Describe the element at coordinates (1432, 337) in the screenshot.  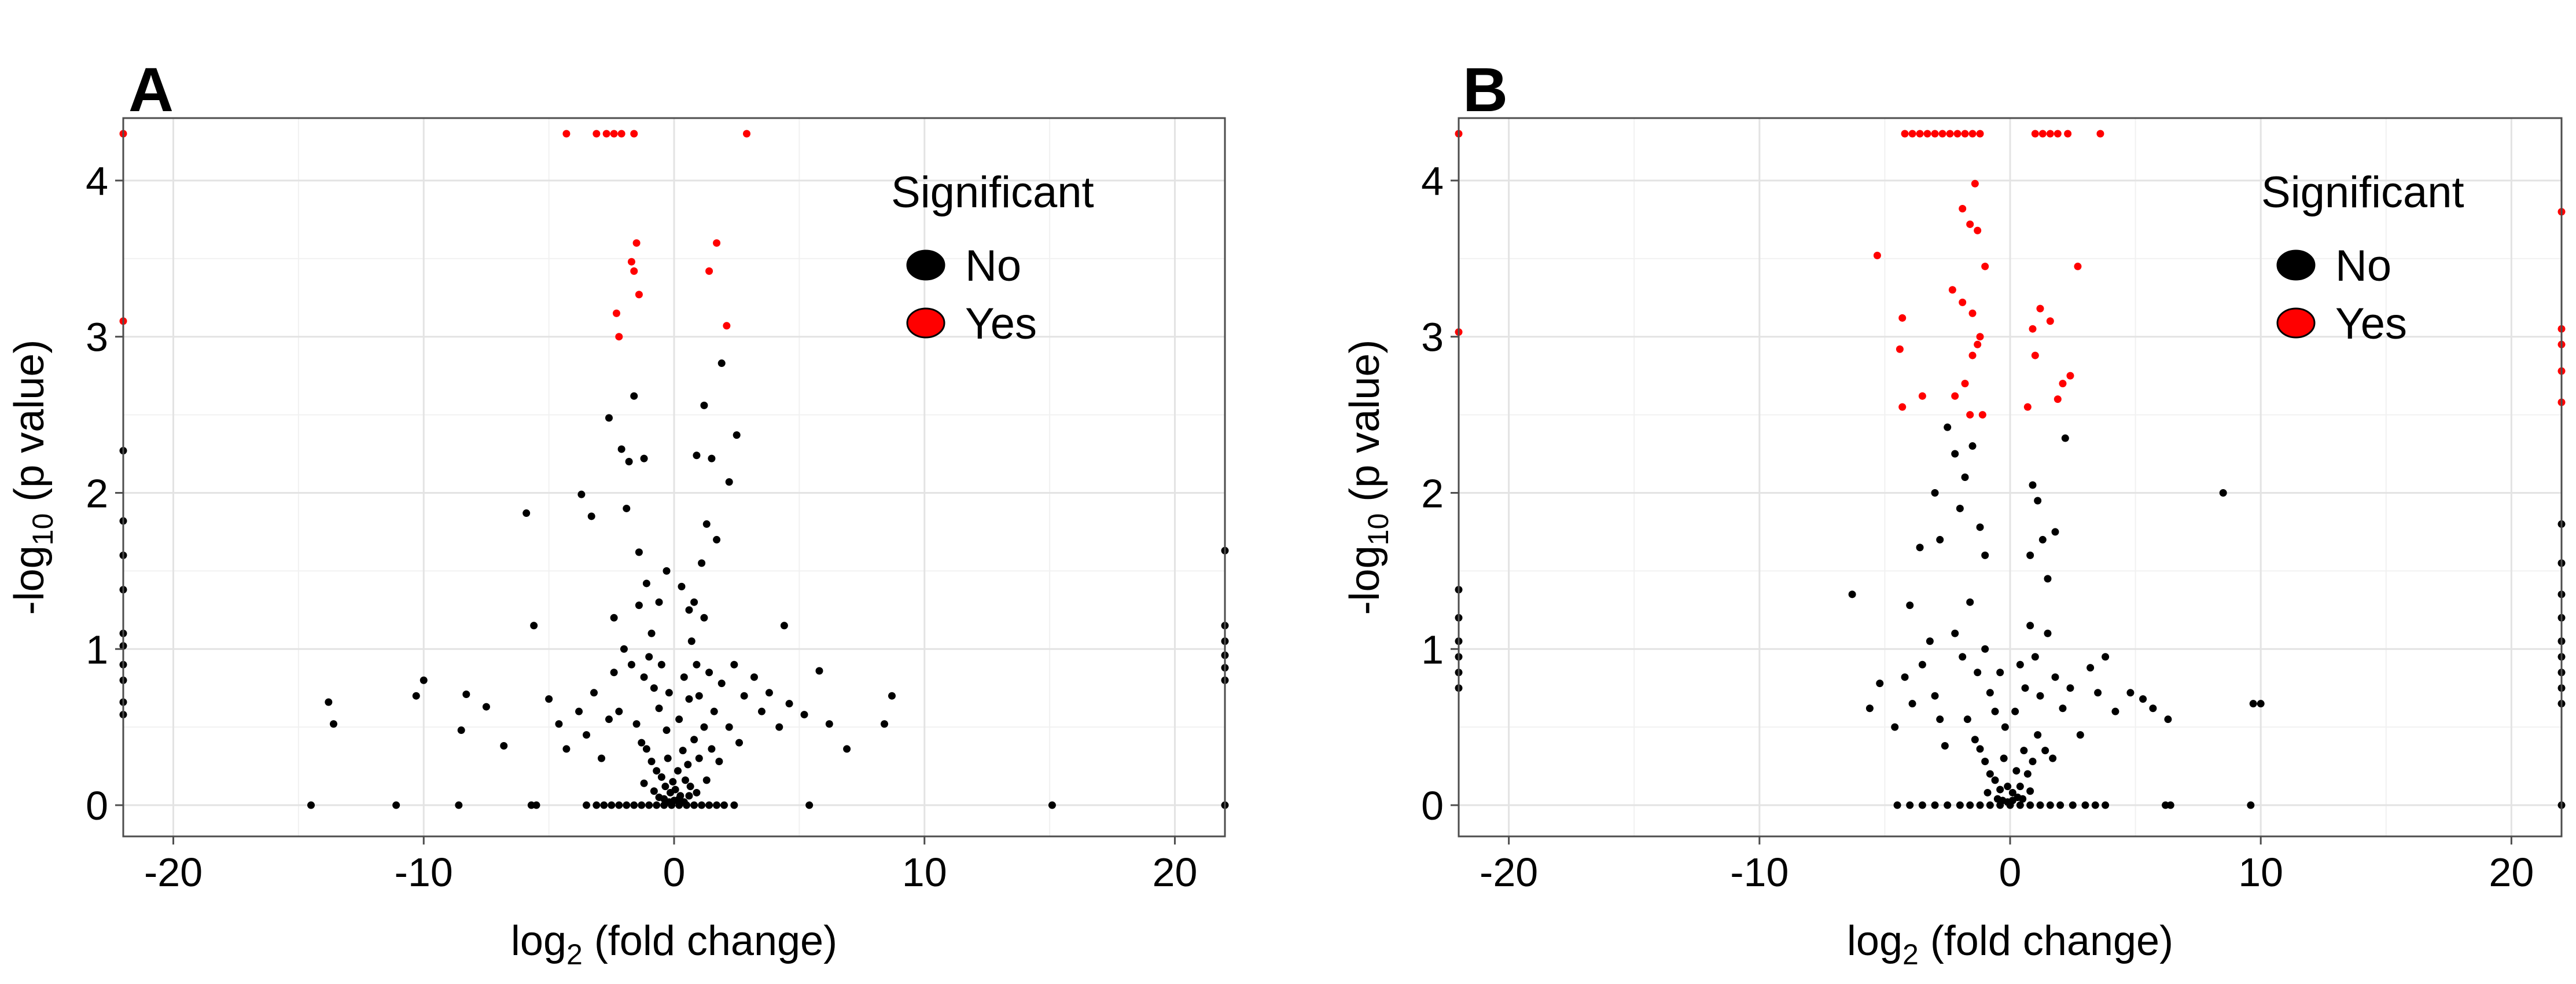
I see `p1-y-tick-label: 3` at that location.